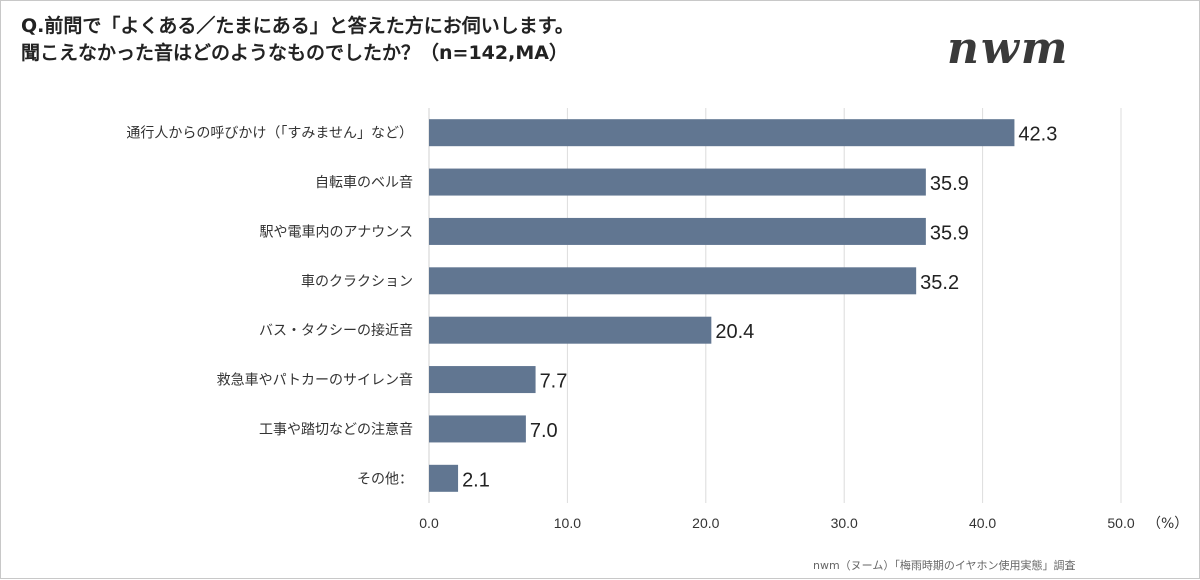 Image resolution: width=1200 pixels, height=580 pixels. What do you see at coordinates (554, 382) in the screenshot?
I see `value-label: 7.7` at bounding box center [554, 382].